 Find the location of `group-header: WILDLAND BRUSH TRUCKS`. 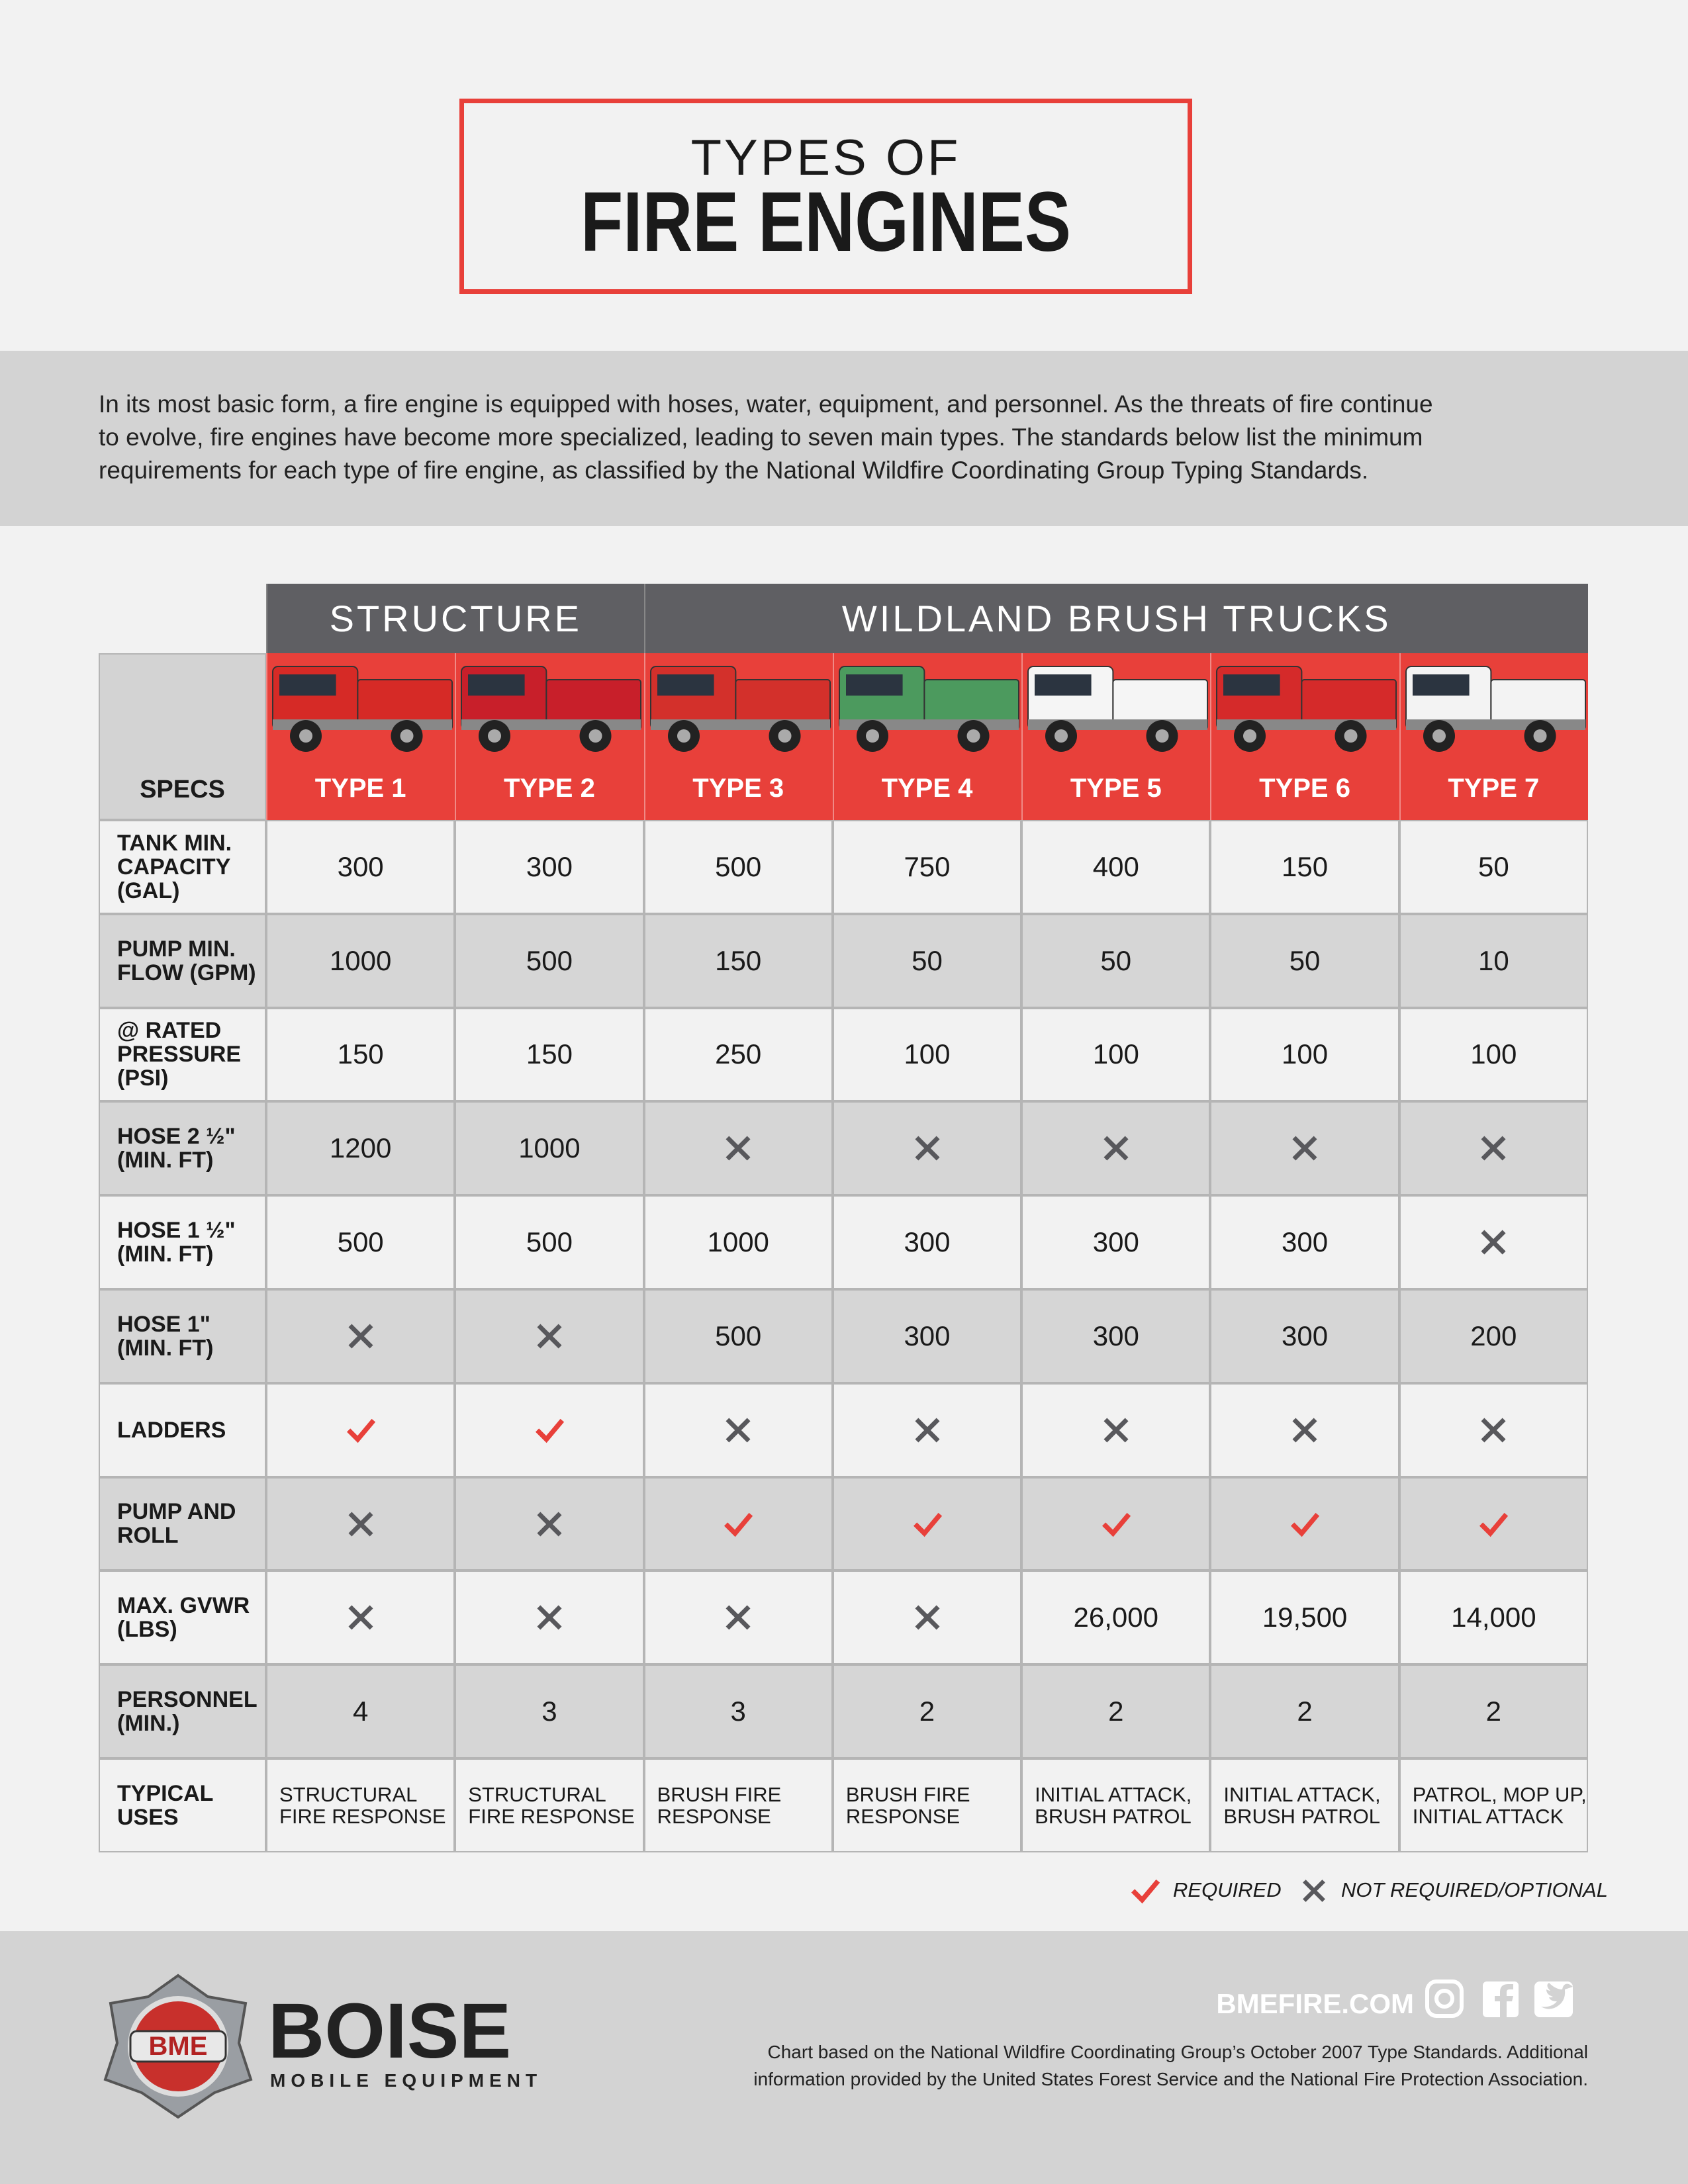

group-header: WILDLAND BRUSH TRUCKS is located at coordinates (1115, 618).